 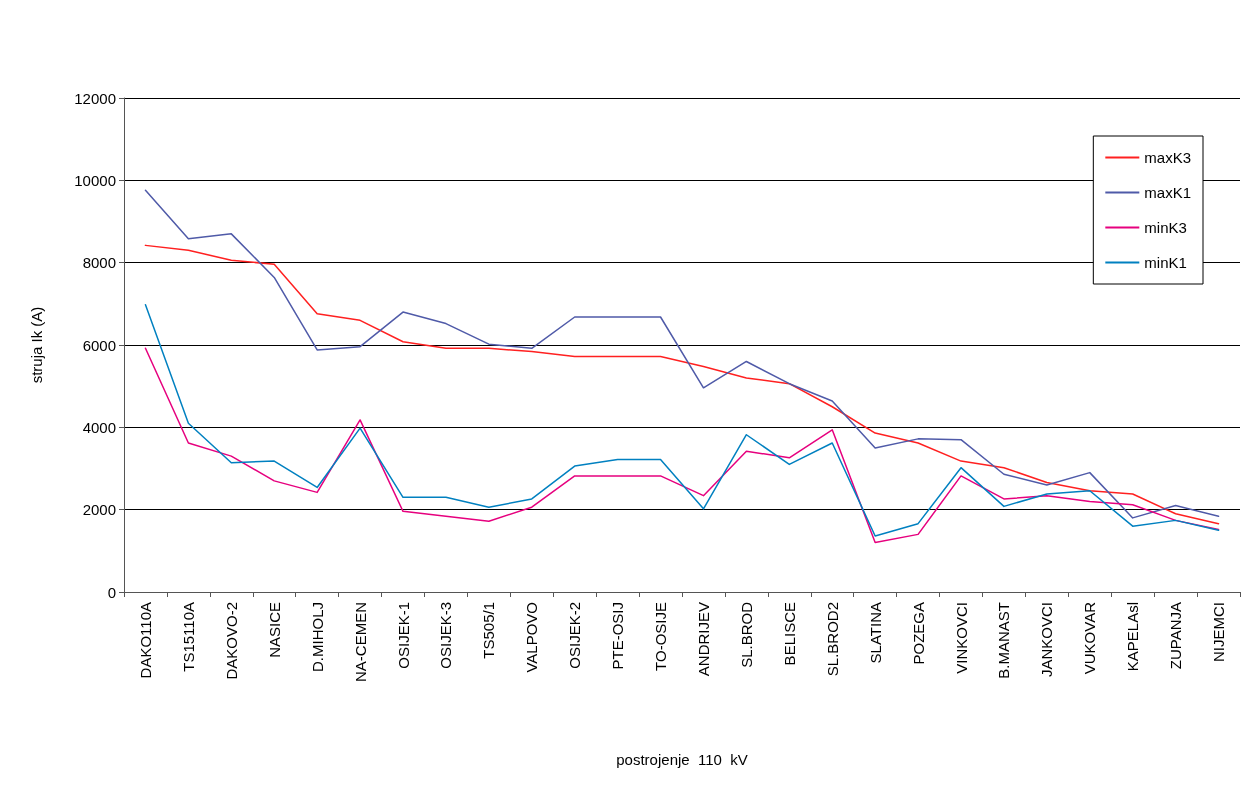 I want to click on x-tick-label: DAKO110A, so click(x=145, y=640).